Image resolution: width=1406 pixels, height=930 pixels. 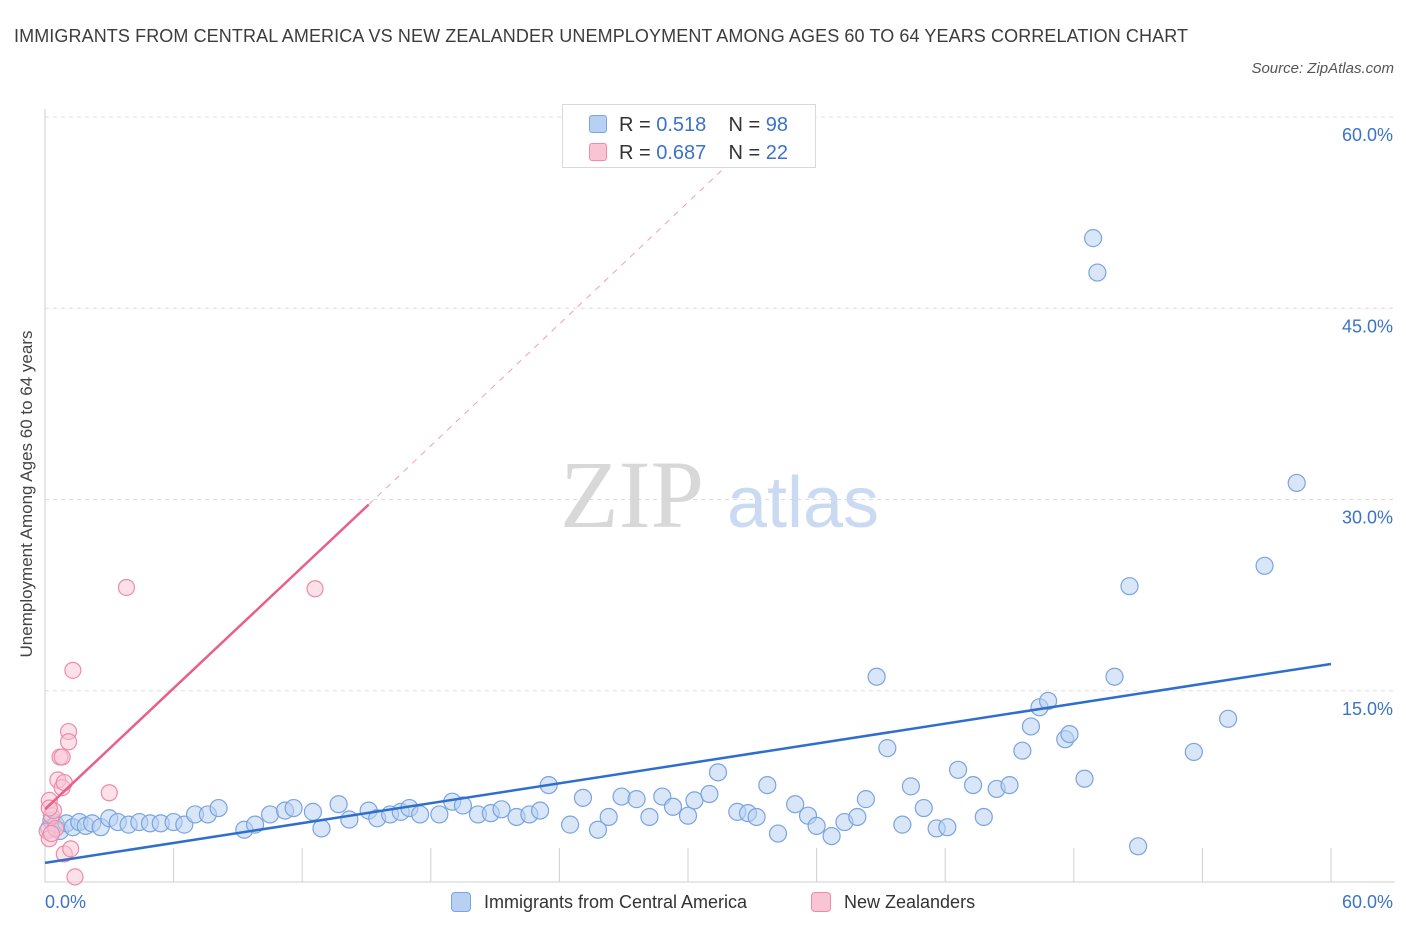 I want to click on n-value: 22, so click(x=777, y=153).